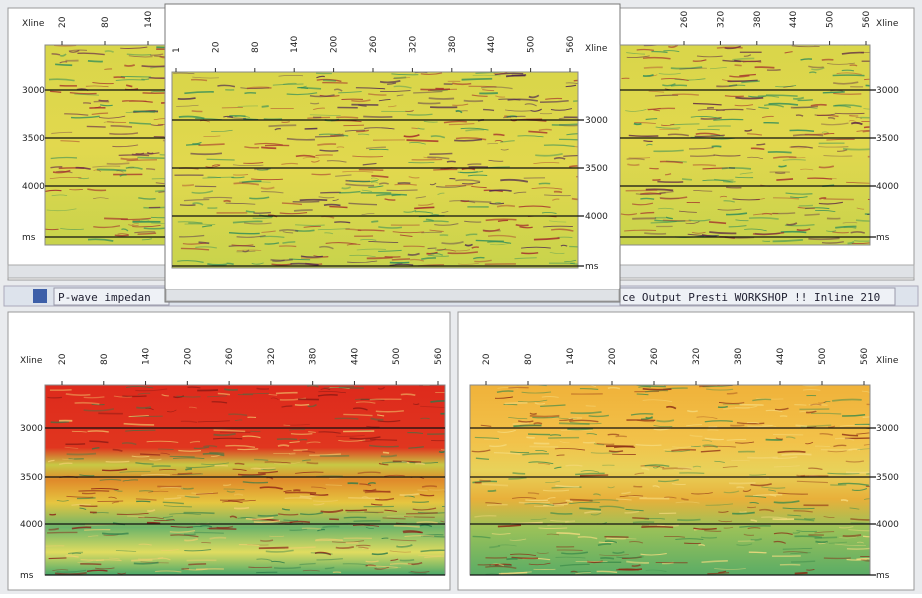 Image resolution: width=922 pixels, height=598 pixels. I want to click on x-tick-label: 20, so click(487, 359).